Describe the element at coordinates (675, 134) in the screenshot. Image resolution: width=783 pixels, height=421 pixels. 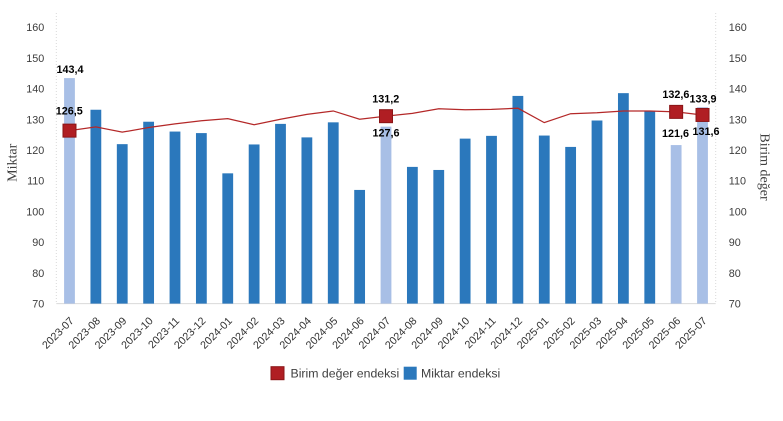
I see `svg-text: 121,6` at that location.